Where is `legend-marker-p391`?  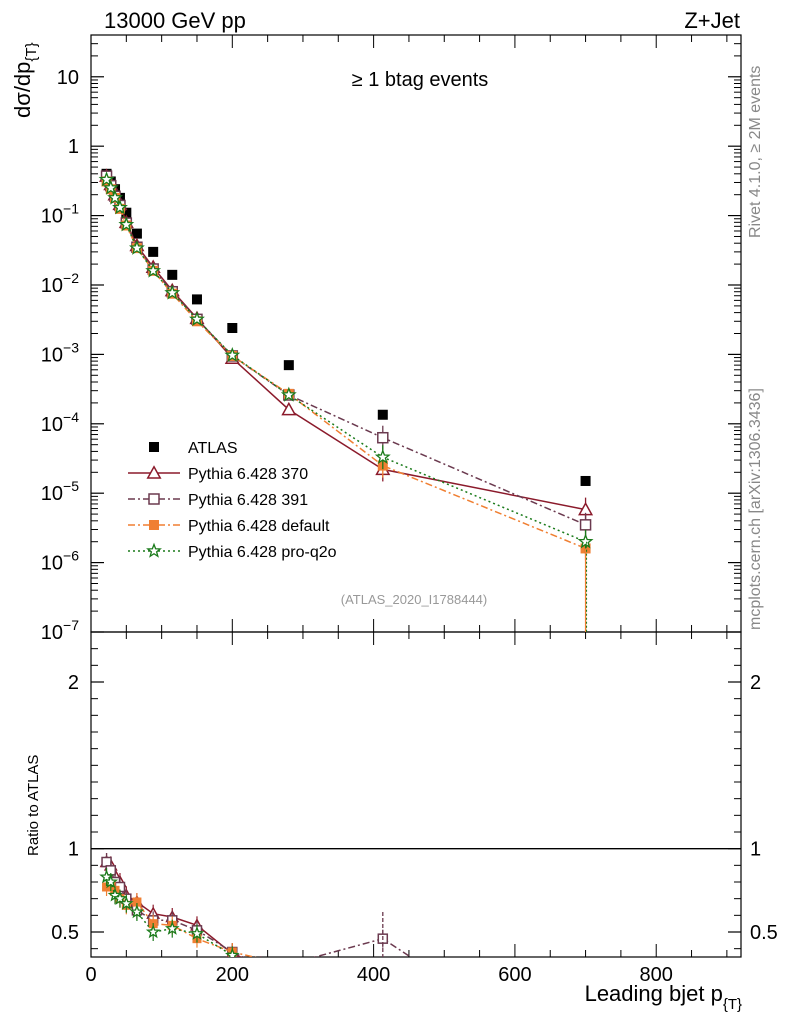
legend-marker-p391 is located at coordinates (154, 499).